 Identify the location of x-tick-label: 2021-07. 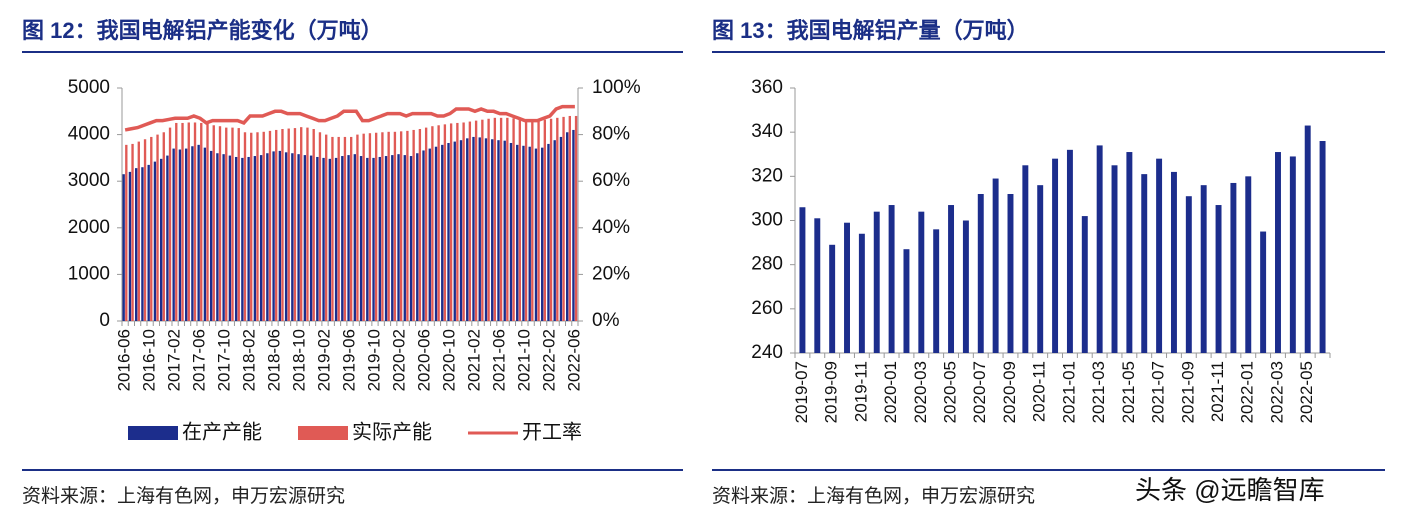
(1158, 392).